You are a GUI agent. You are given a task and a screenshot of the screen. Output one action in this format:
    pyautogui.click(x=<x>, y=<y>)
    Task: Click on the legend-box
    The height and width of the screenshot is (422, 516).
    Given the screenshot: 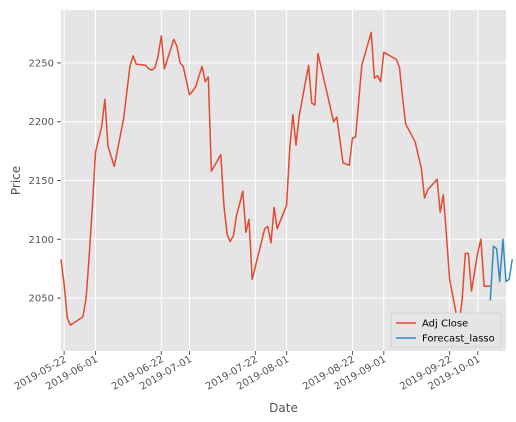 What is the action you would take?
    pyautogui.click(x=446, y=330)
    